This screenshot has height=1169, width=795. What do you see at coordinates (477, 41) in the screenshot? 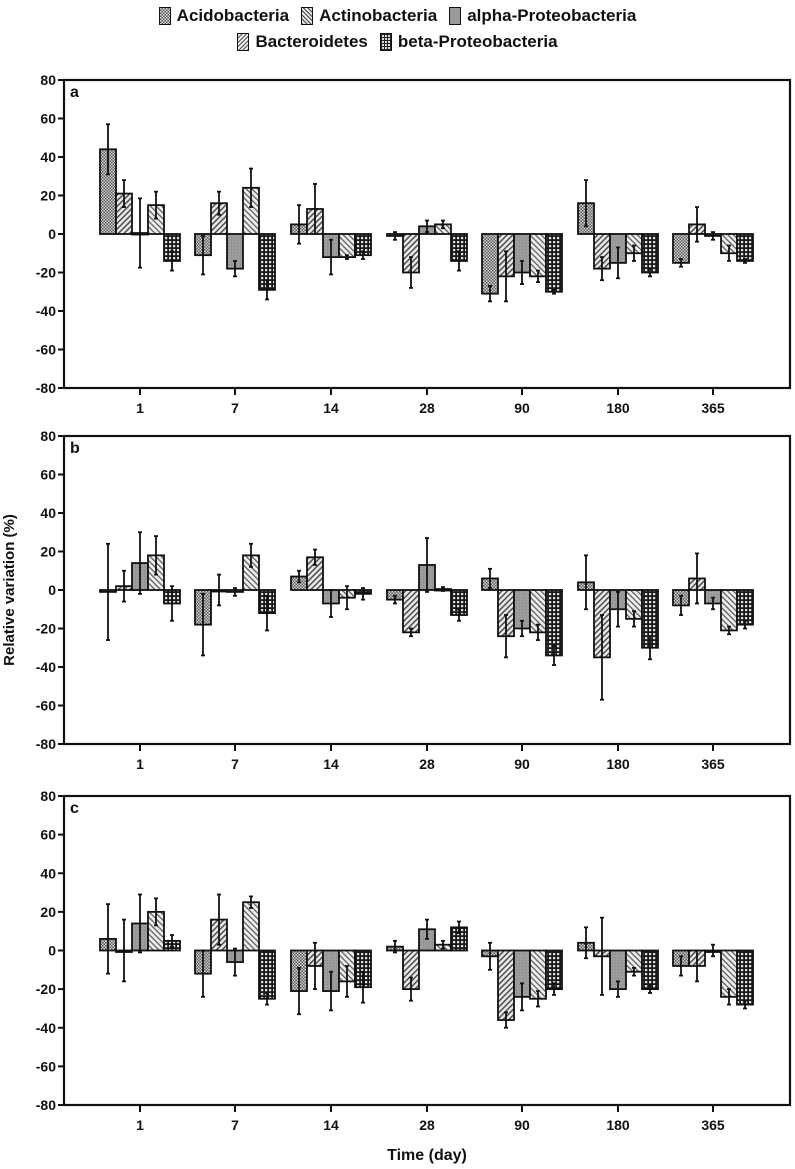
I see `legend-label: beta-Proteobacteria` at bounding box center [477, 41].